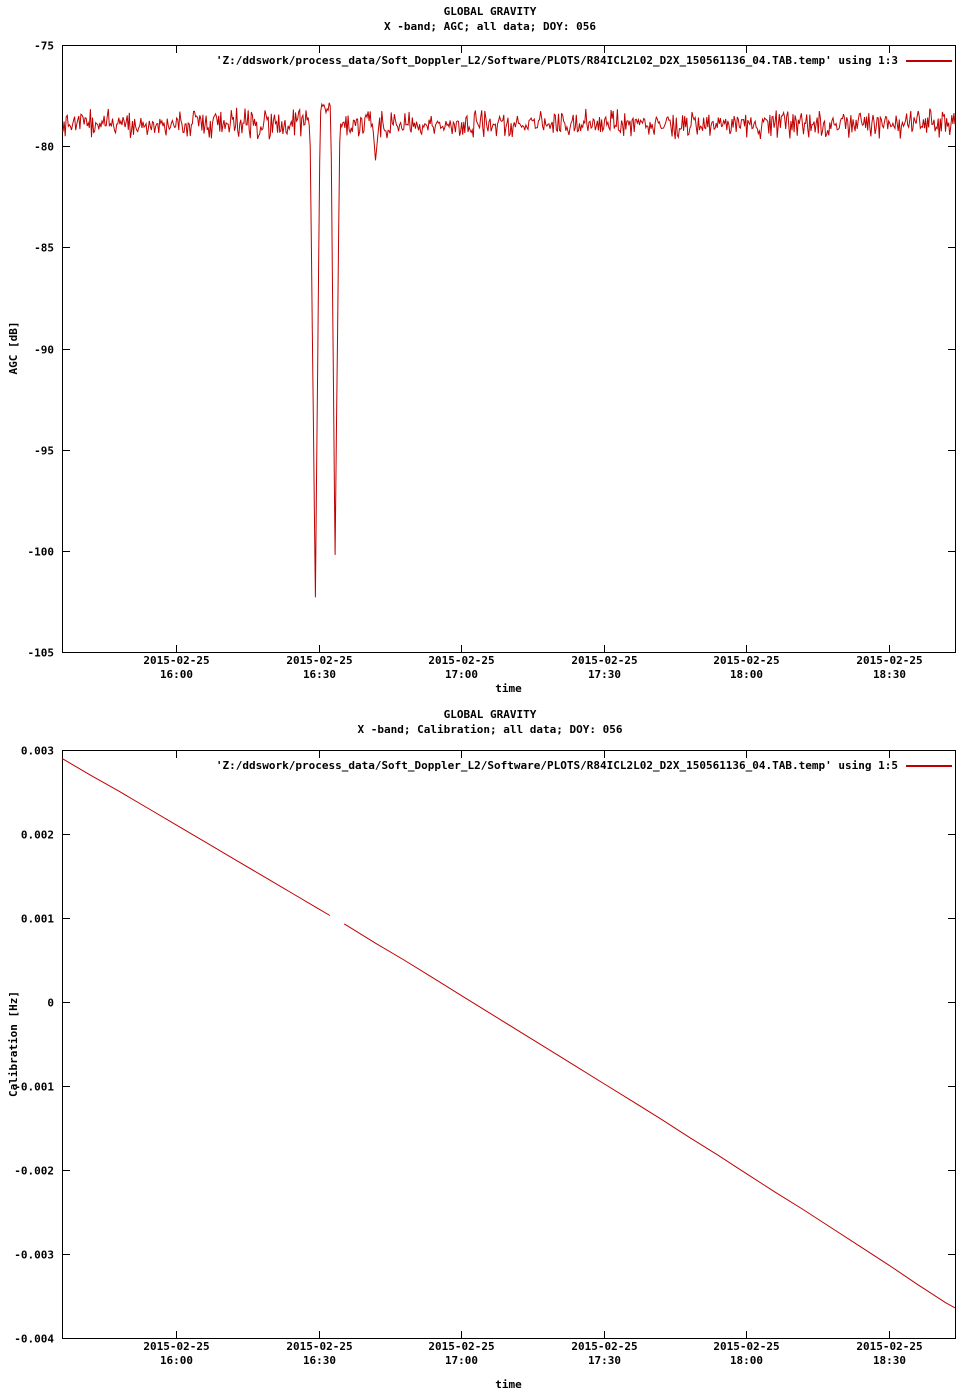 The height and width of the screenshot is (1400, 980). What do you see at coordinates (34, 1087) in the screenshot?
I see `y-tick-label: -0.001` at bounding box center [34, 1087].